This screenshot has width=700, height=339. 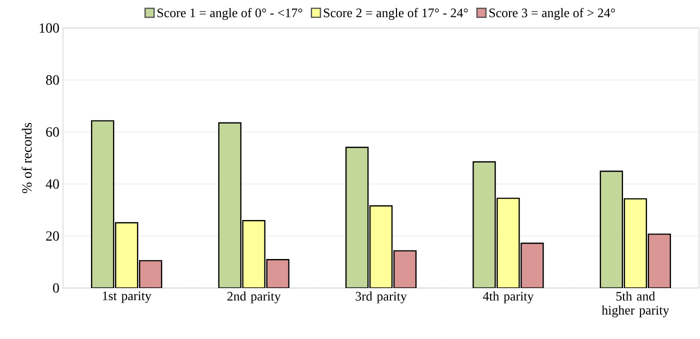 What do you see at coordinates (230, 14) in the screenshot?
I see `legend-label: Score 1 = angle of 0° - <17°` at bounding box center [230, 14].